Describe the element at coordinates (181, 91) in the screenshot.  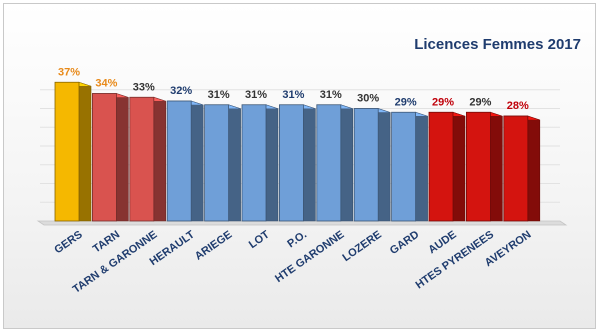
I see `data-label: 32%` at that location.